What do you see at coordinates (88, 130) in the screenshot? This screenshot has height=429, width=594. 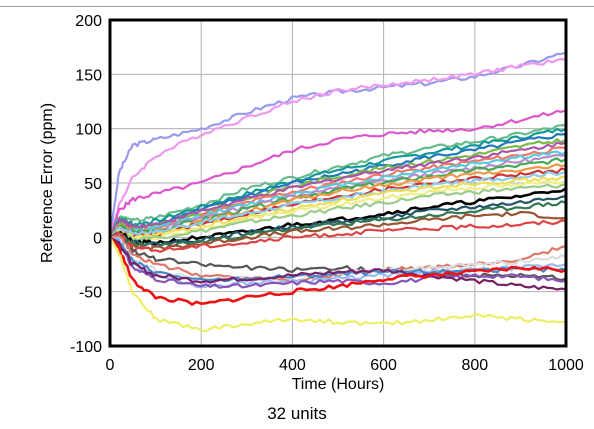 I see `y-tick-label: 100` at bounding box center [88, 130].